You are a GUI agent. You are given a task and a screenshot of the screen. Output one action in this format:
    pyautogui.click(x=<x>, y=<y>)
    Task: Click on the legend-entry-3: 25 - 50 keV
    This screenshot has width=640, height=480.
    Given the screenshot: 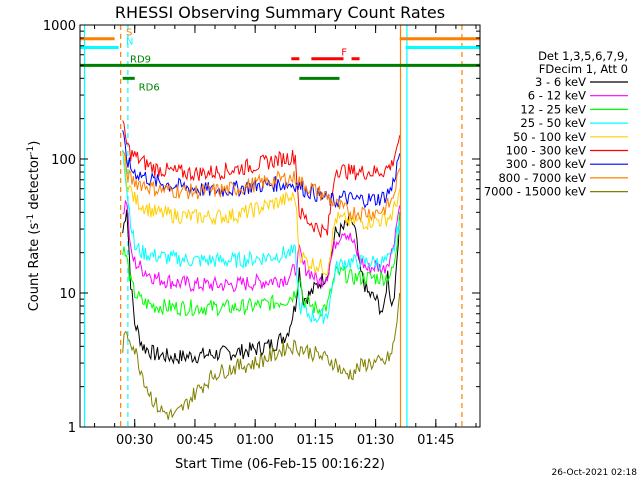 What is the action you would take?
    pyautogui.click(x=553, y=123)
    